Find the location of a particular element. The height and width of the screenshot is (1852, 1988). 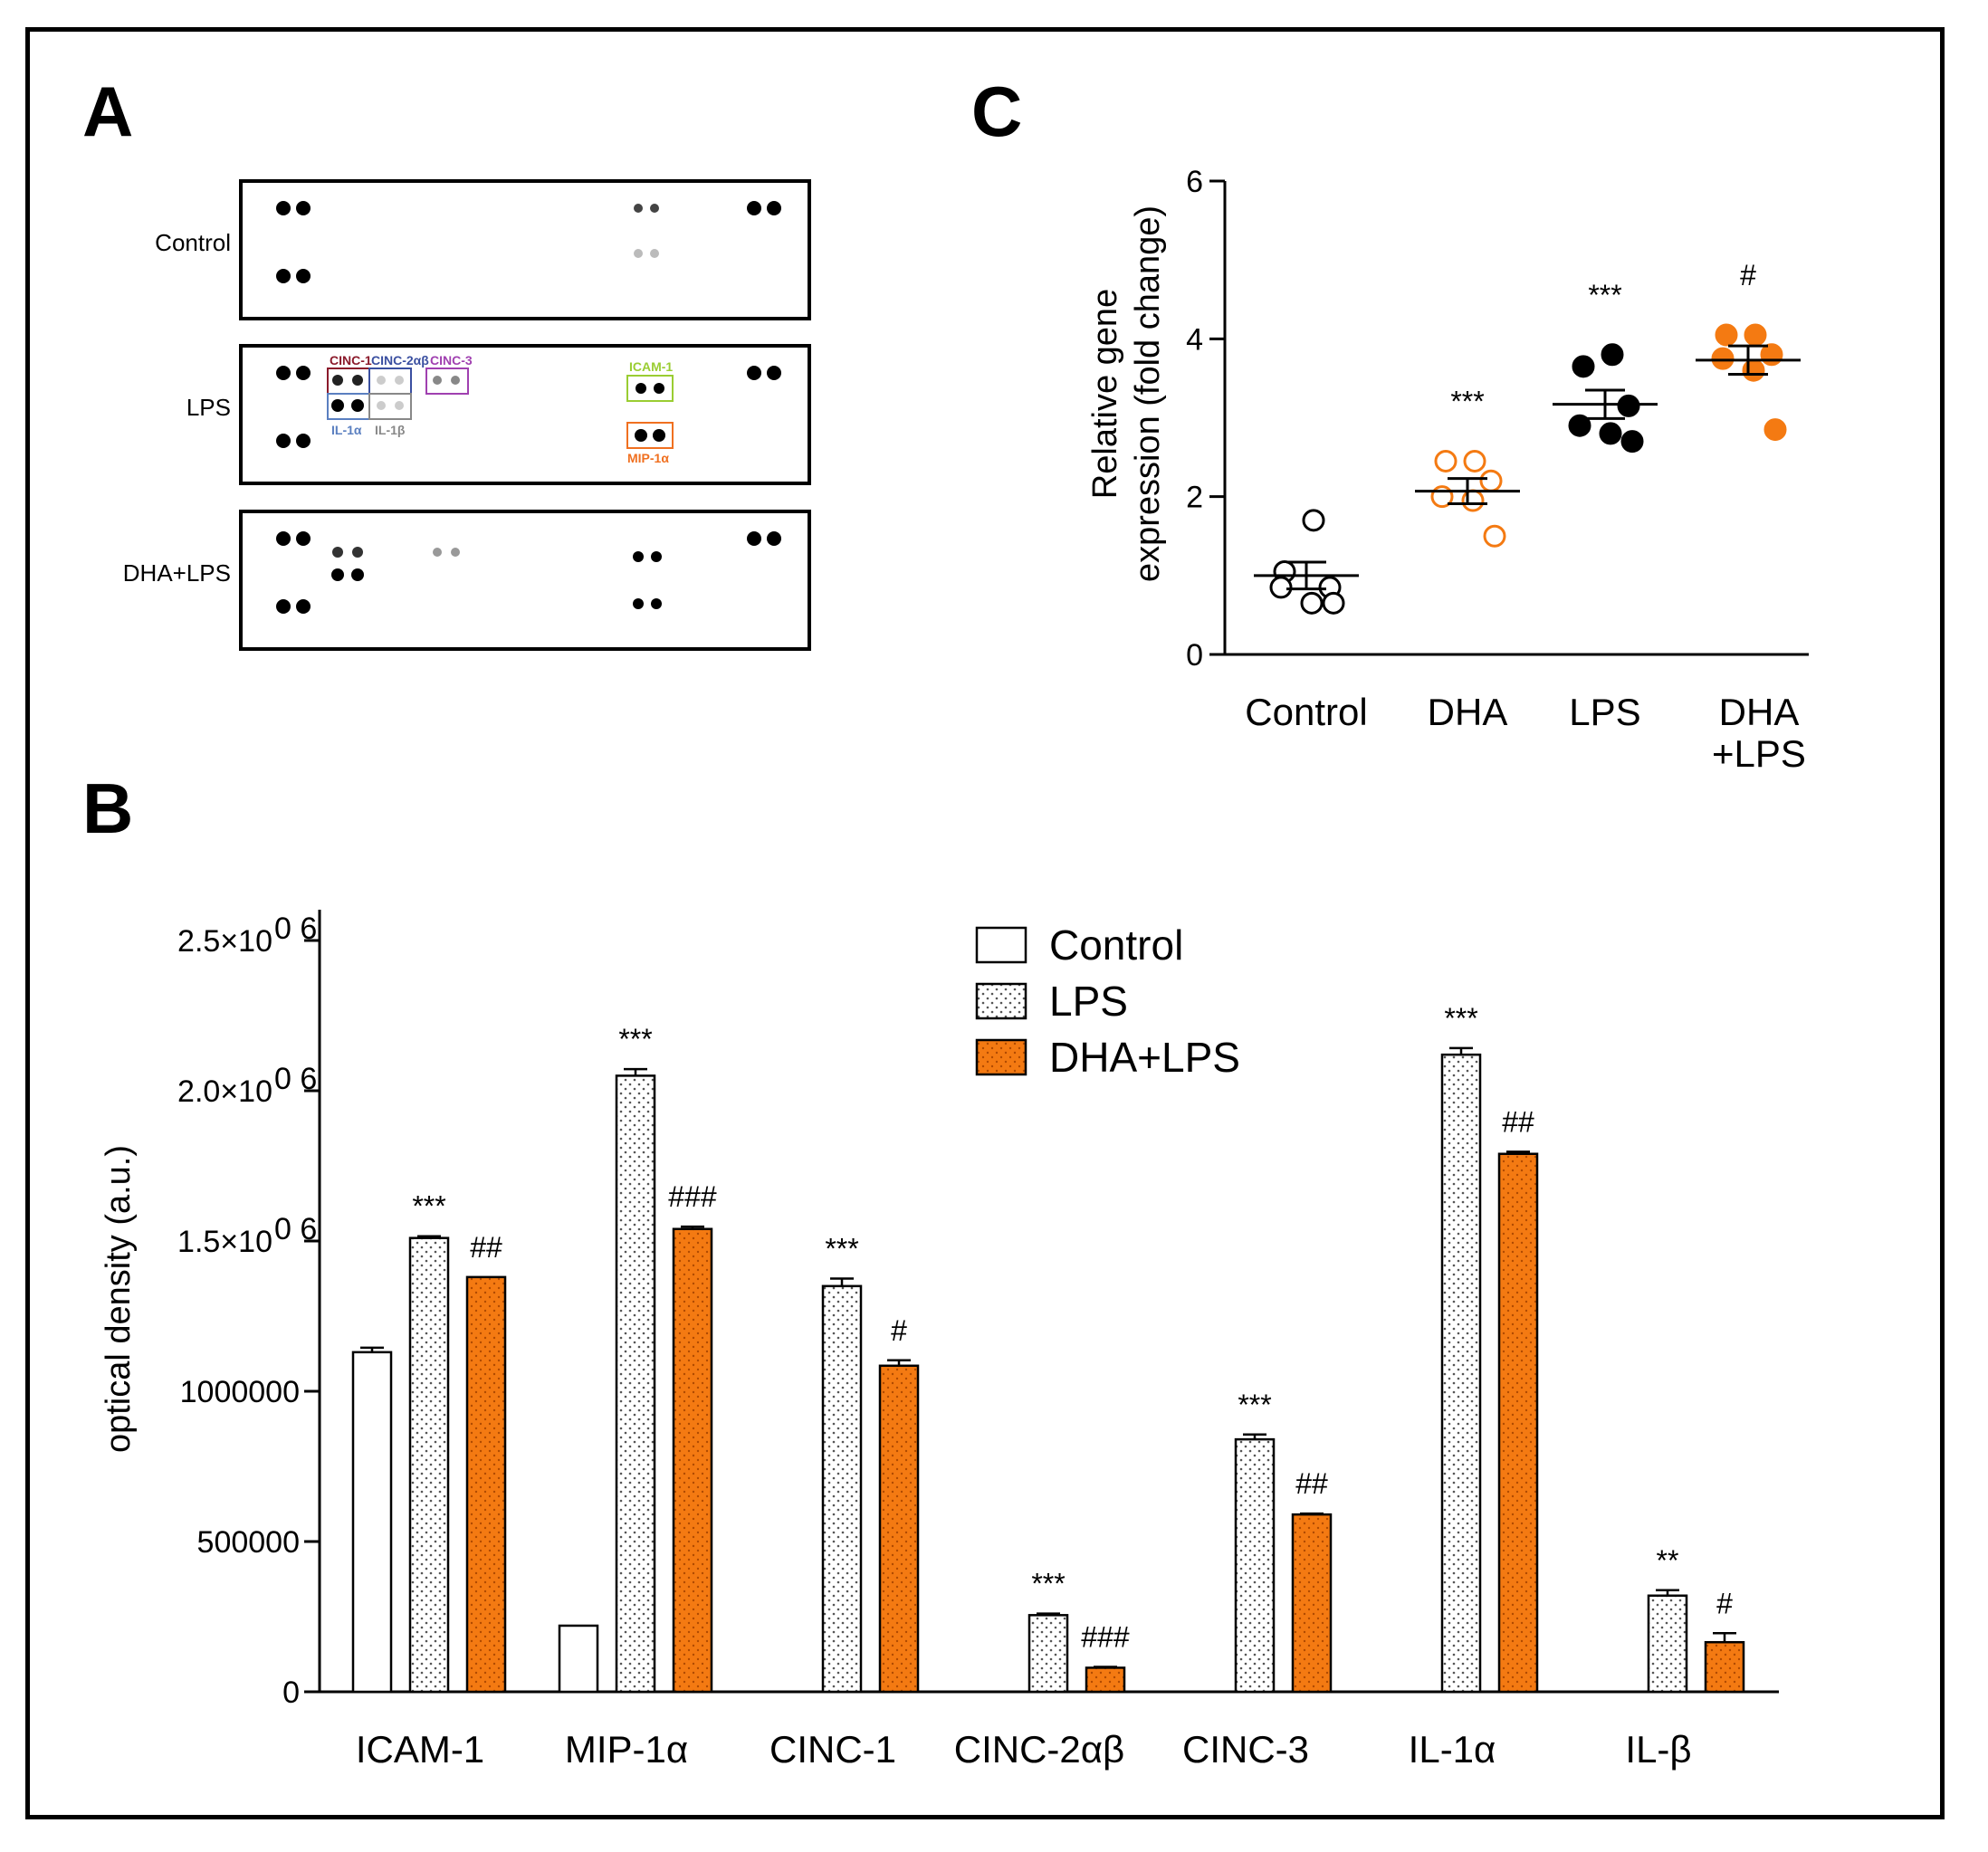

blot-ann-il-1a: IL-1α is located at coordinates (346, 430).